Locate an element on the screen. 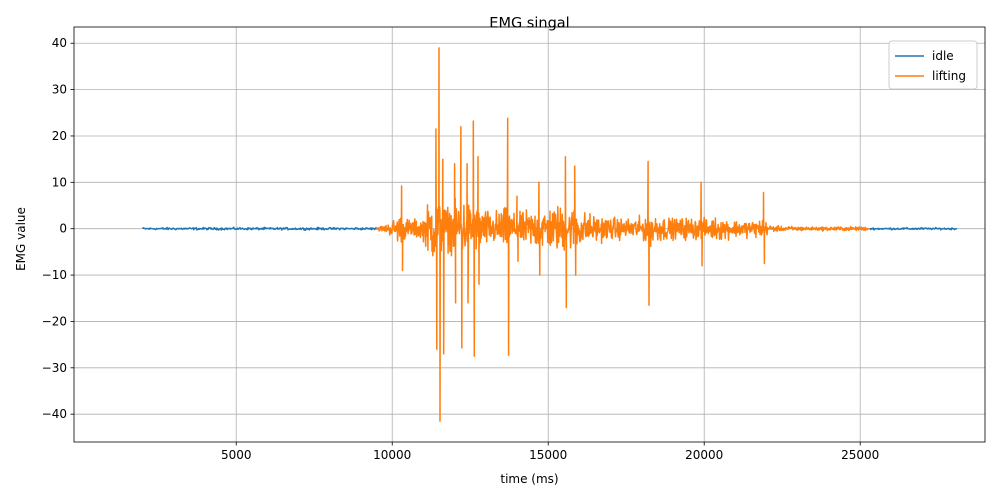 The width and height of the screenshot is (1000, 504). legend-label-idle: idle is located at coordinates (943, 56).